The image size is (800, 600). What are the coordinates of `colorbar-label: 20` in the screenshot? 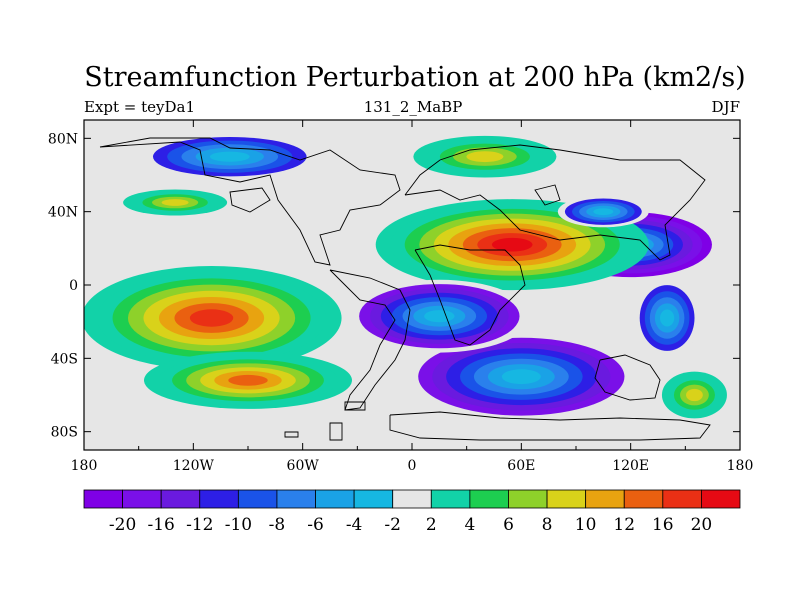 It's located at (702, 525).